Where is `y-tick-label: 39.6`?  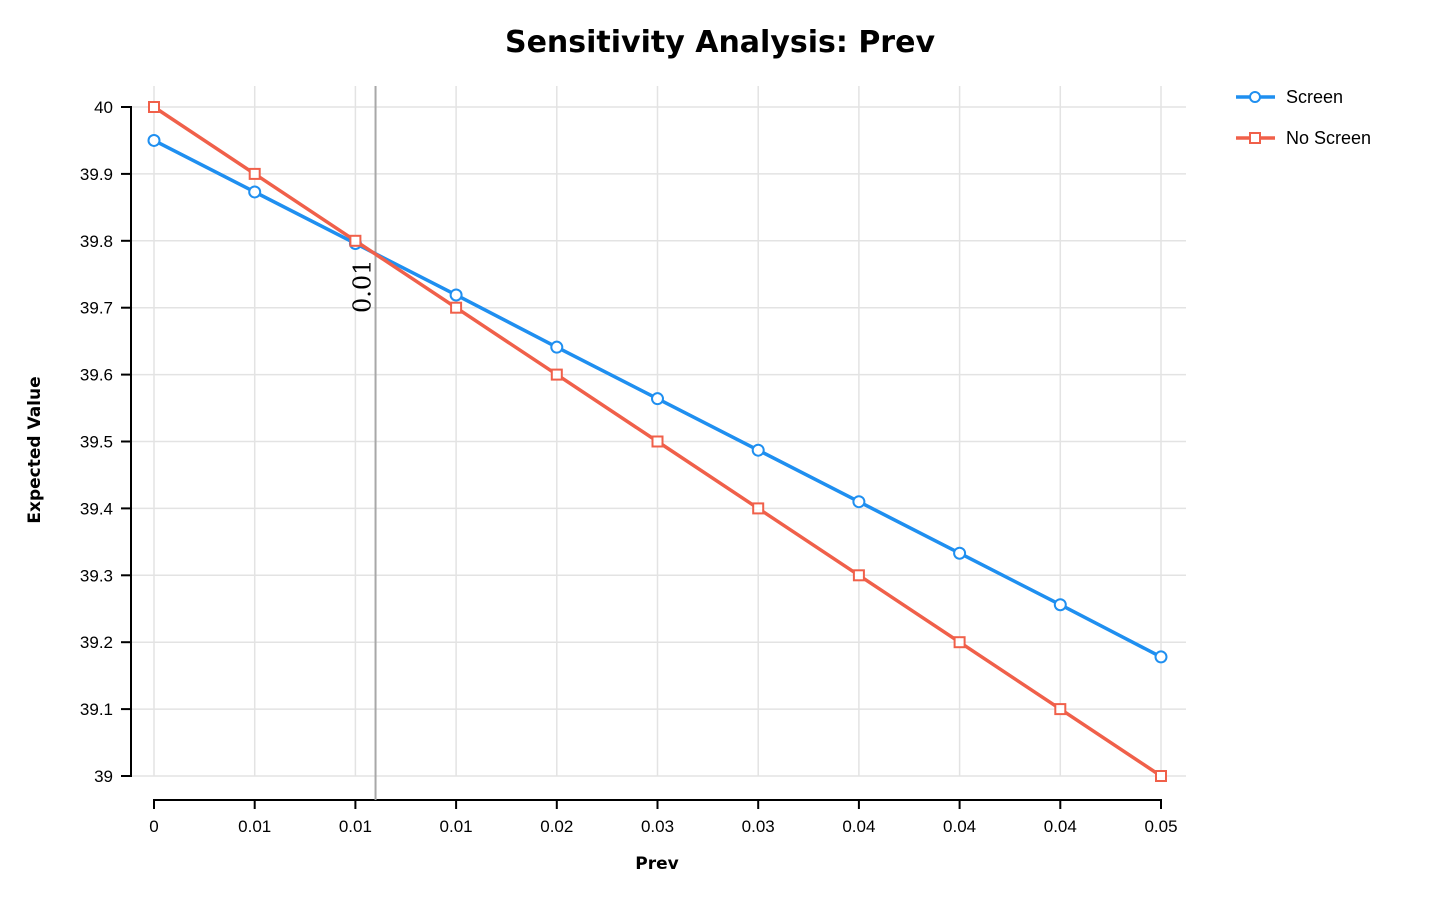
y-tick-label: 39.6 is located at coordinates (96, 375).